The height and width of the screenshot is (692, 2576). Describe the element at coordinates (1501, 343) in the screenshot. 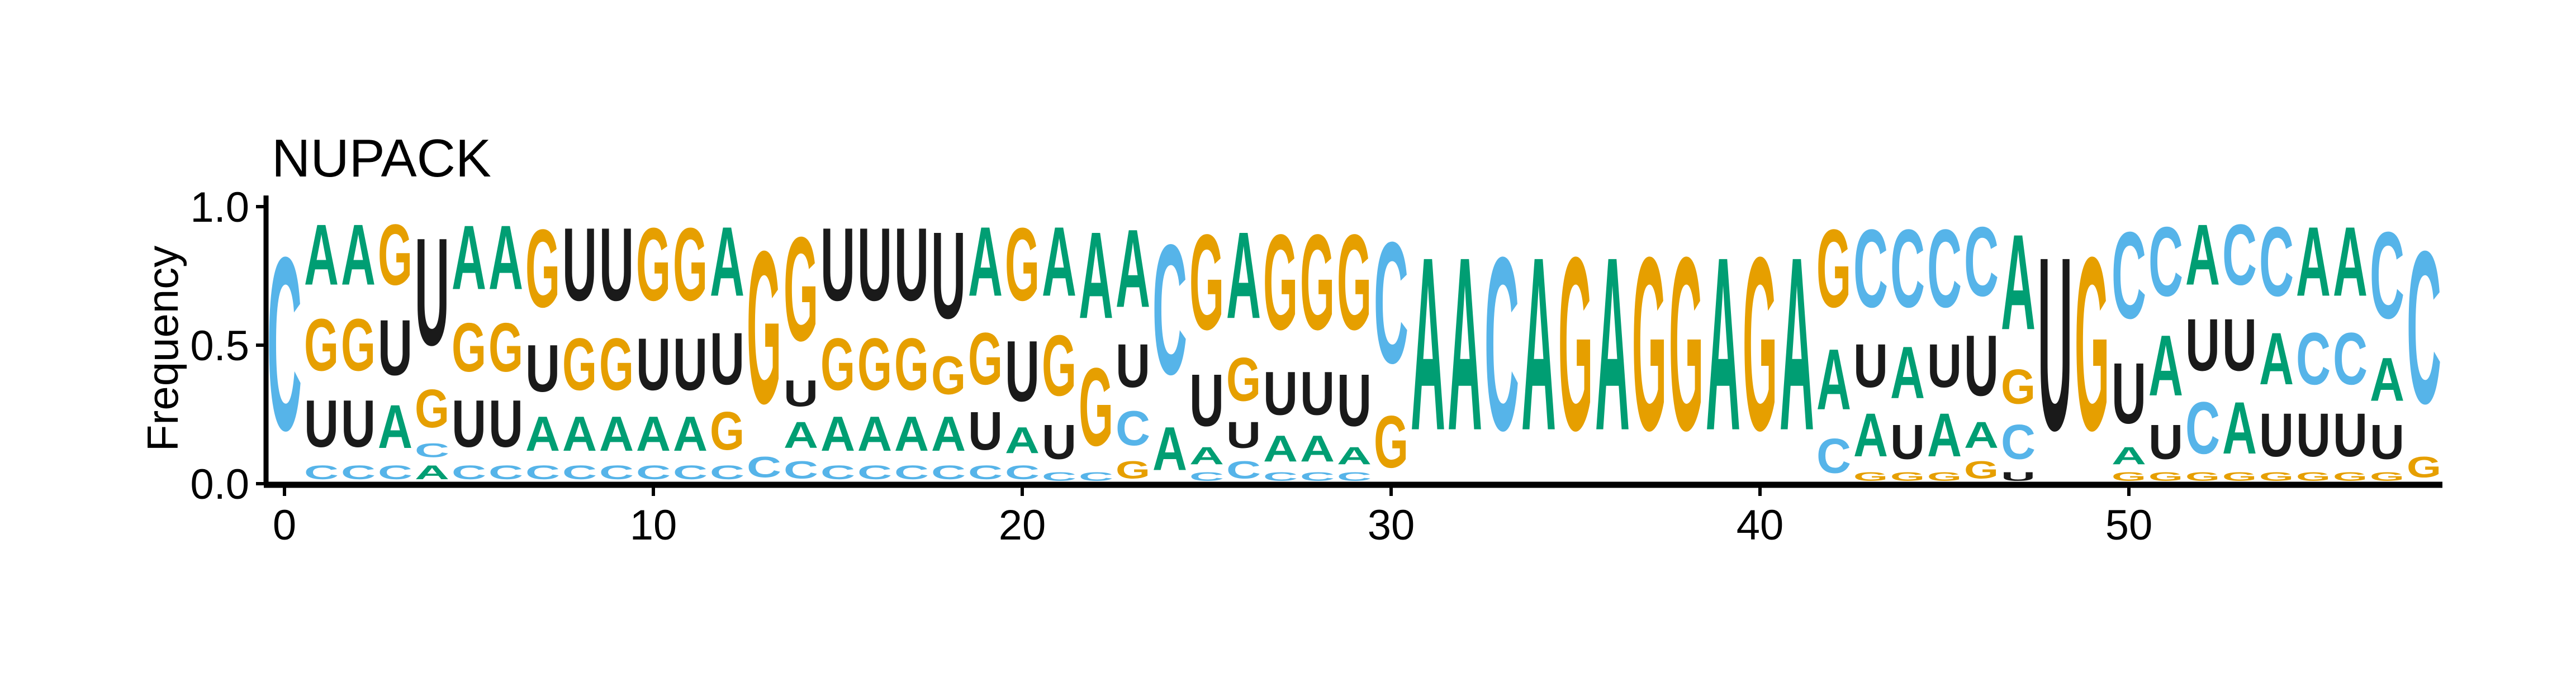

I see `logo-letter-C-pos-33: C` at that location.